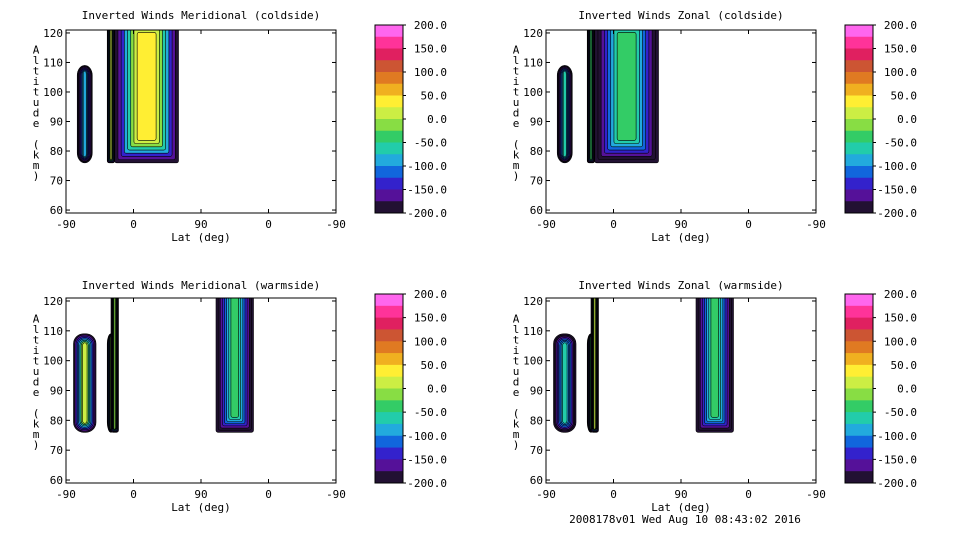  I want to click on y-tick-label: 90, so click(56, 122).